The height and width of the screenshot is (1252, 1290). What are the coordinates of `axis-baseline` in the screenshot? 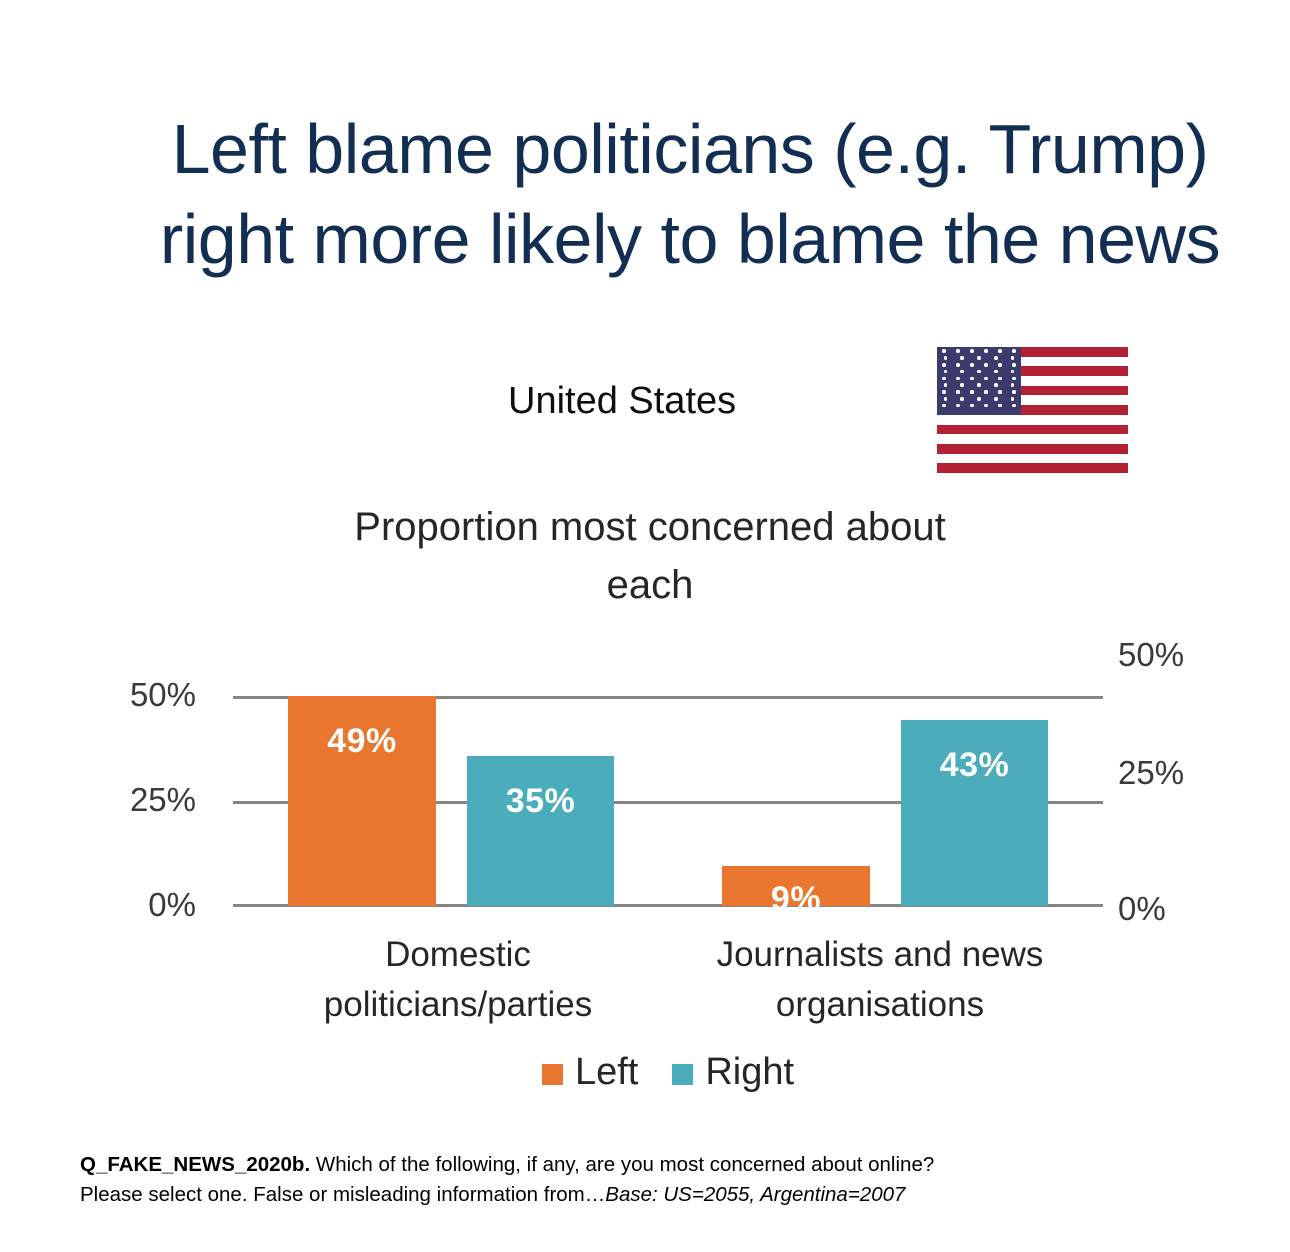 It's located at (668, 905).